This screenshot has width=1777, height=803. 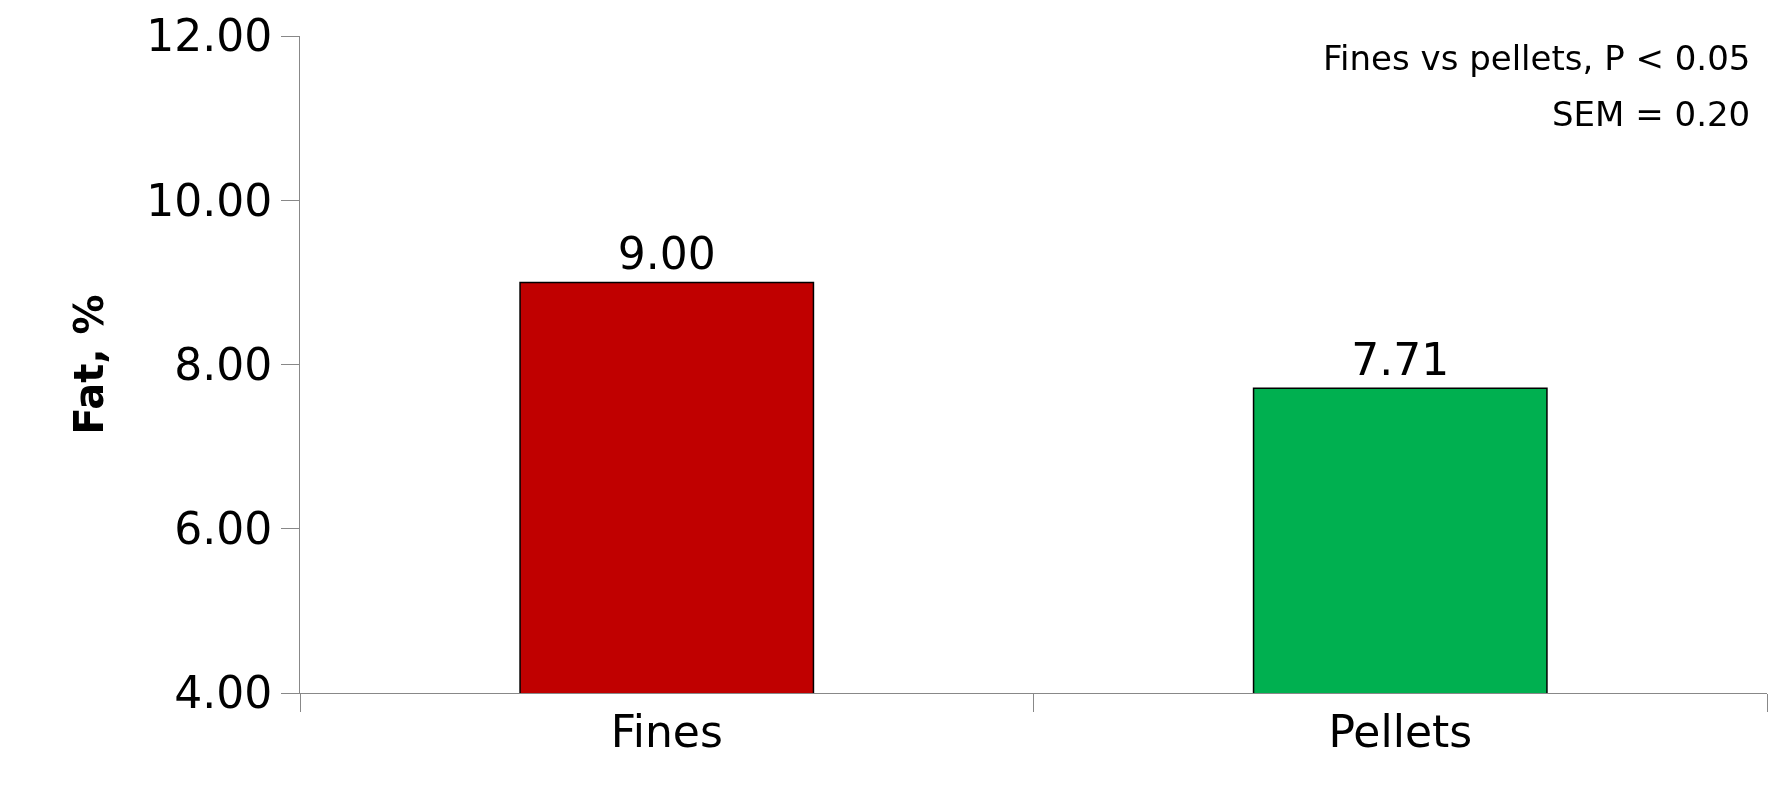 I want to click on annotation: Fines vs pellets, P < 0.05, so click(x=1537, y=58).